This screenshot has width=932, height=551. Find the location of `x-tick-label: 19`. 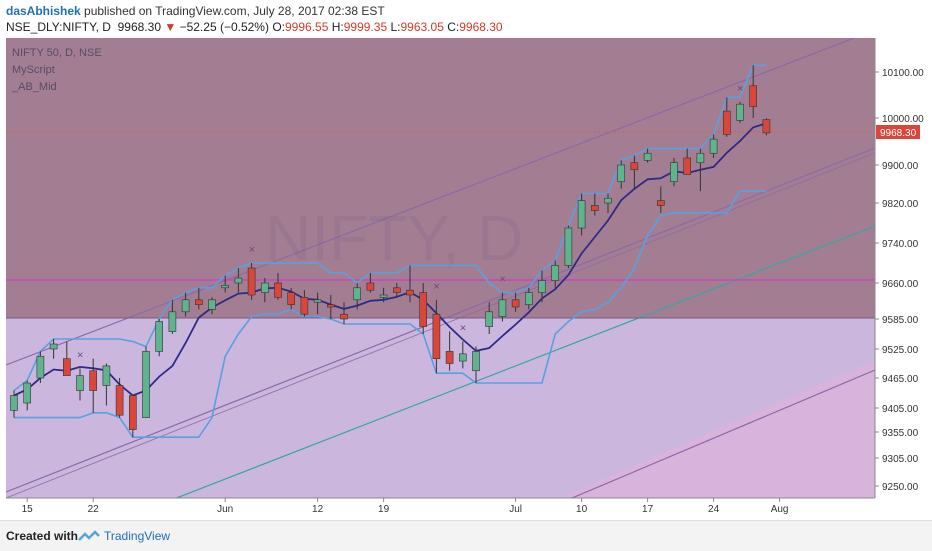

x-tick-label: 19 is located at coordinates (384, 509).